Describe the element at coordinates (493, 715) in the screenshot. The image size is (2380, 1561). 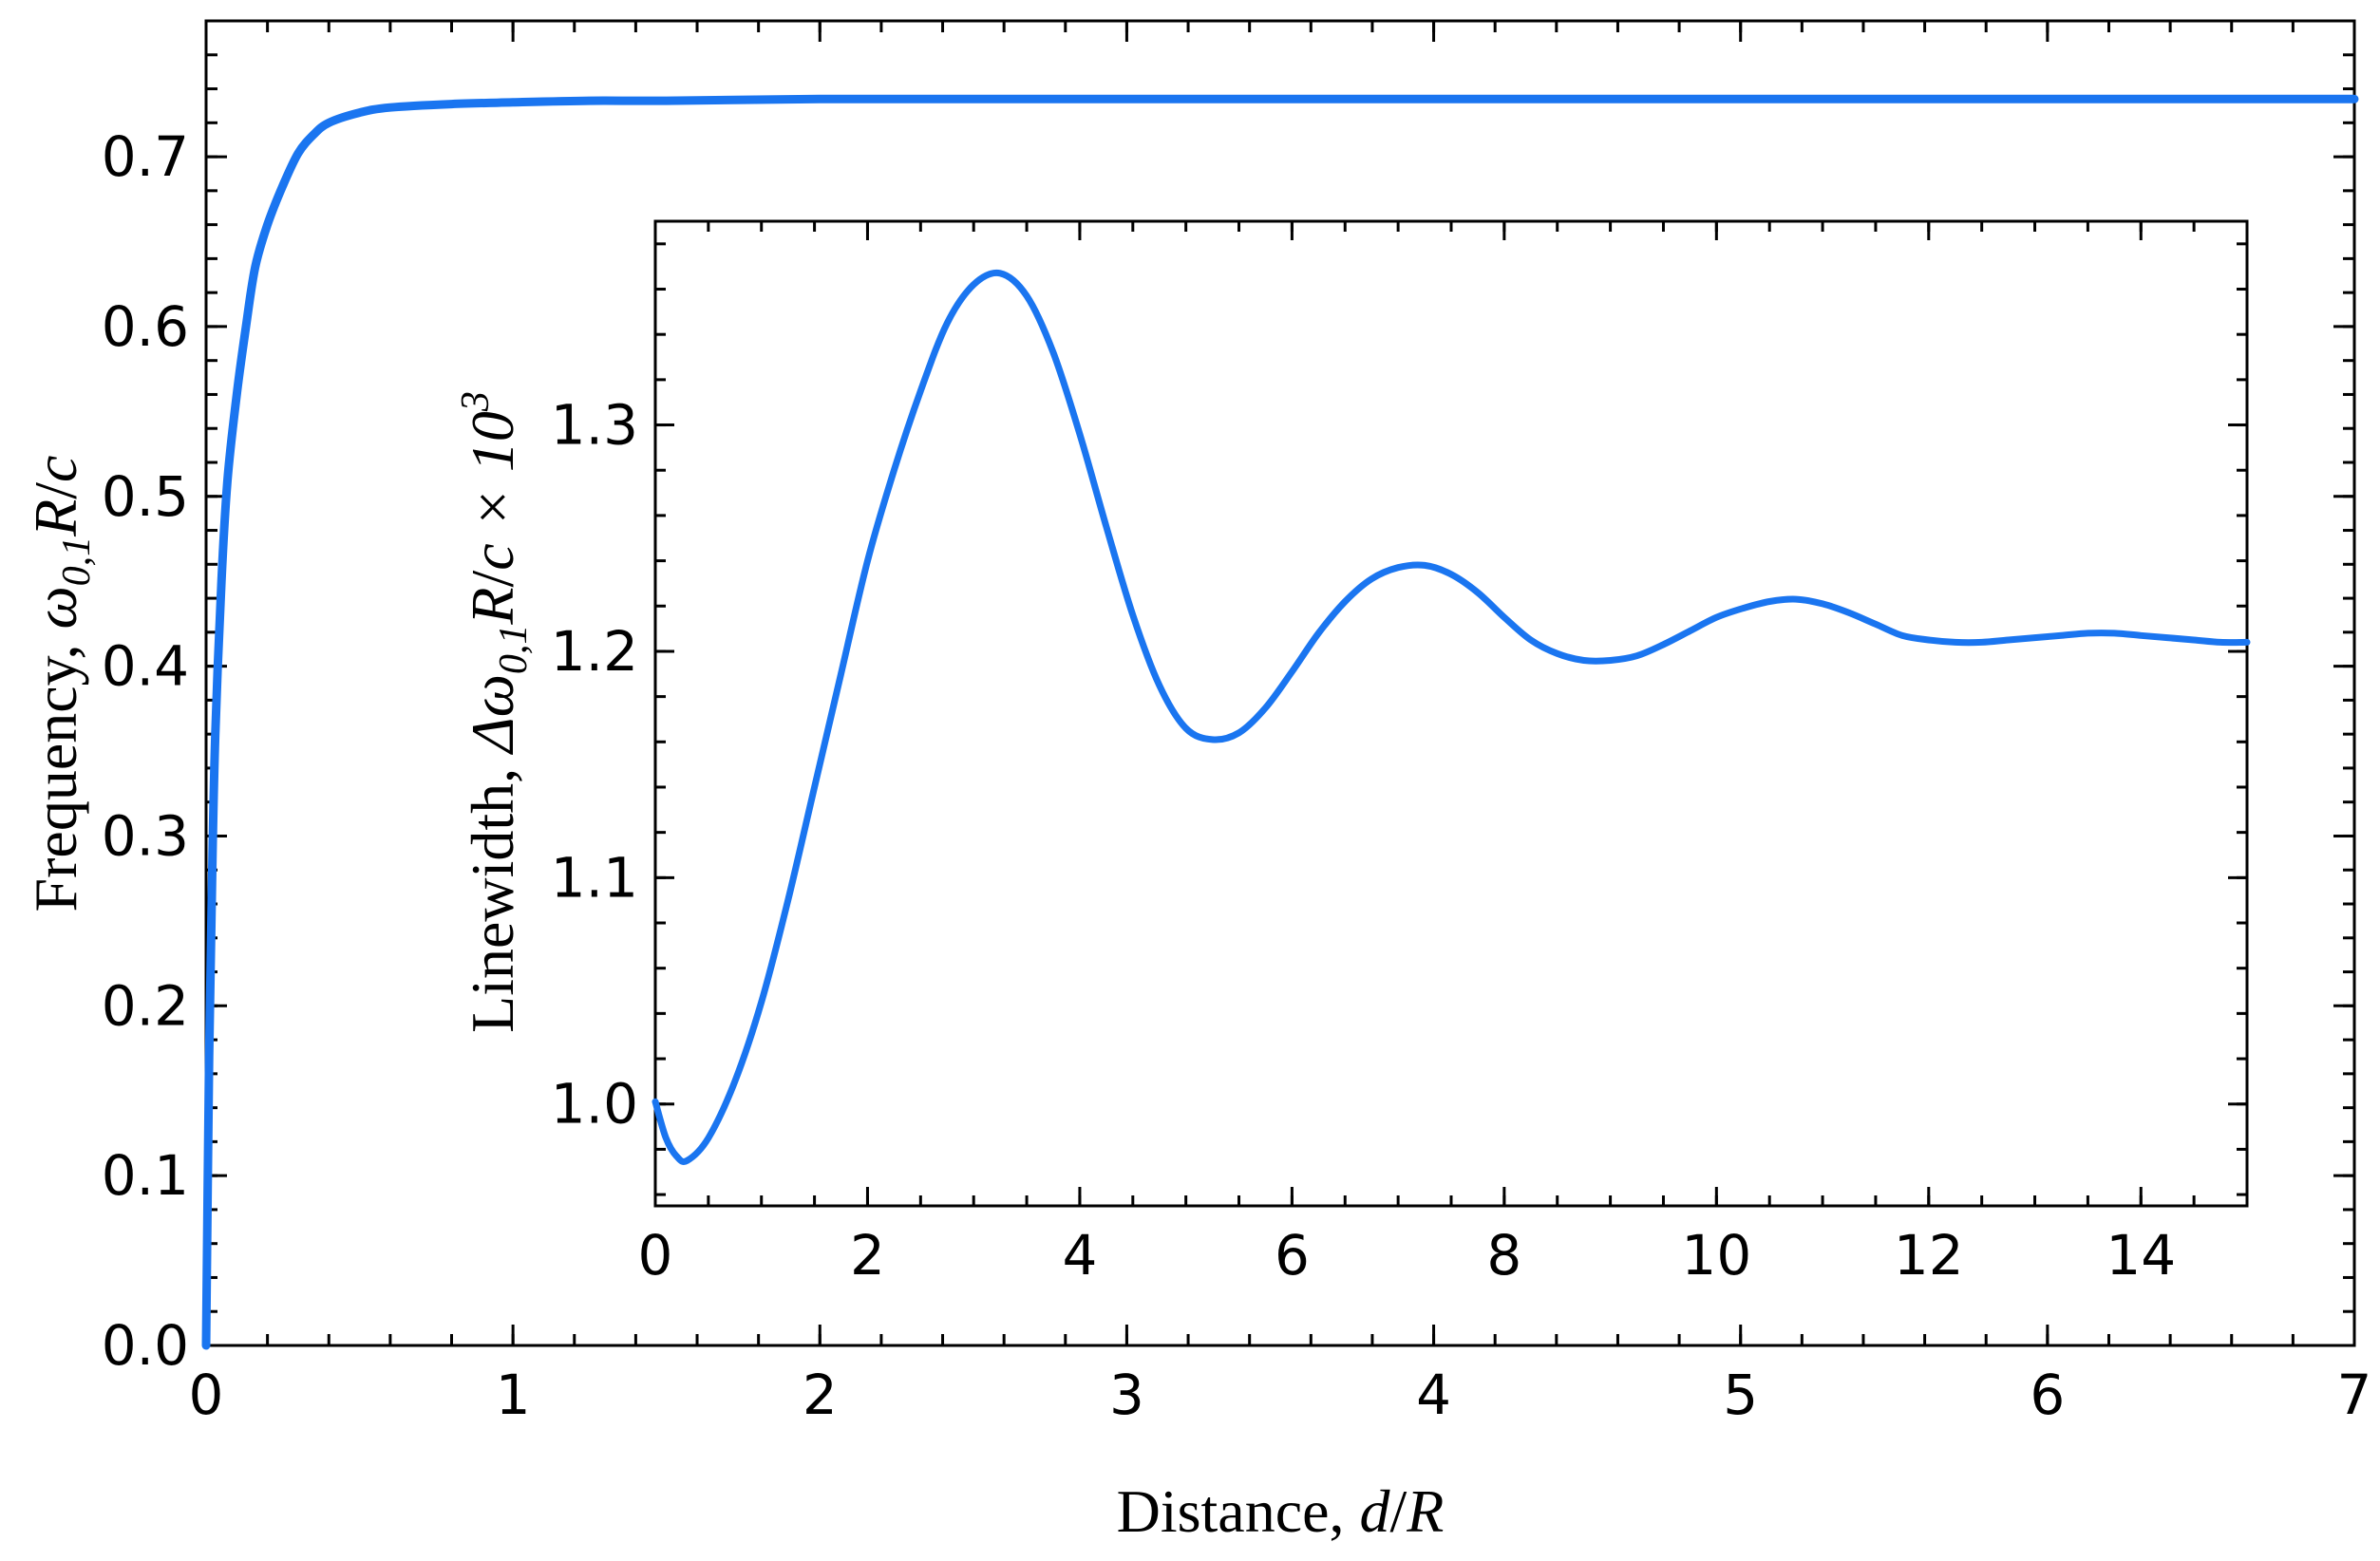
I see `inset-y-title-delta-omega: Δω` at that location.